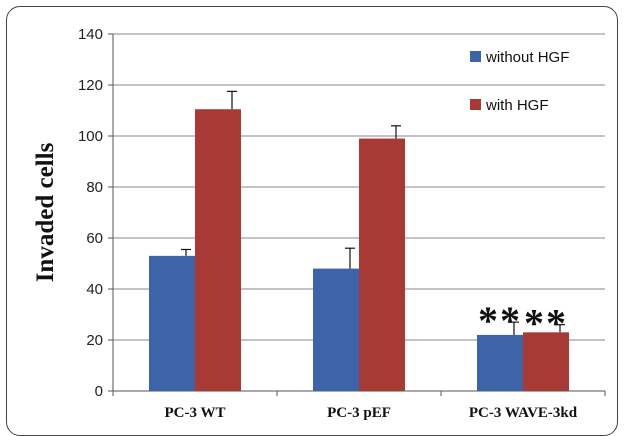 The image size is (629, 436). Describe the element at coordinates (517, 105) in the screenshot. I see `legend-label: with HGF` at that location.